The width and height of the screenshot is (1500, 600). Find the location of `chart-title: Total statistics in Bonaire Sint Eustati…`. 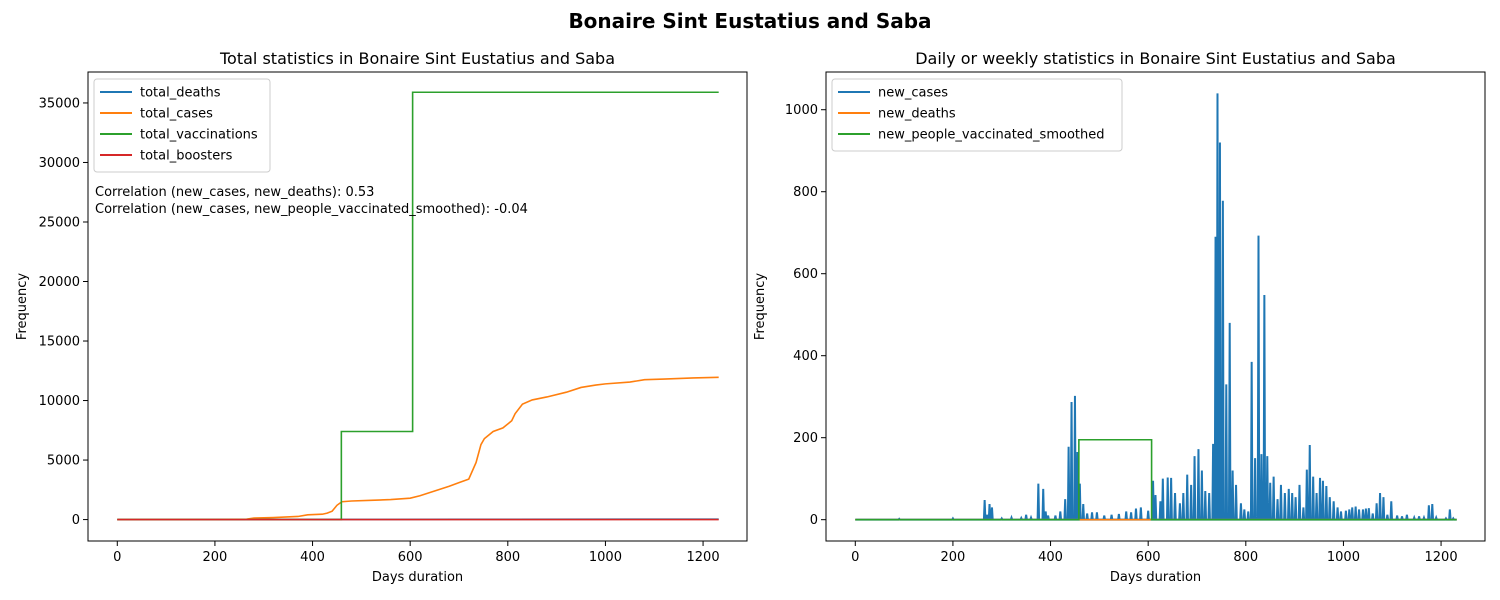

chart-title: Total statistics in Bonaire Sint Eustati… is located at coordinates (417, 58).